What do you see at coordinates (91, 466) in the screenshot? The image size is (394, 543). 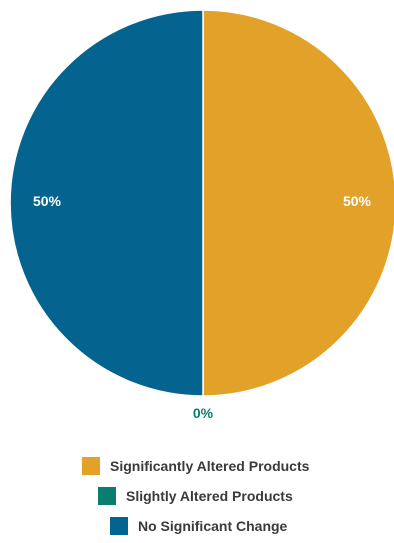 I see `legend-swatch-significantly-altered` at bounding box center [91, 466].